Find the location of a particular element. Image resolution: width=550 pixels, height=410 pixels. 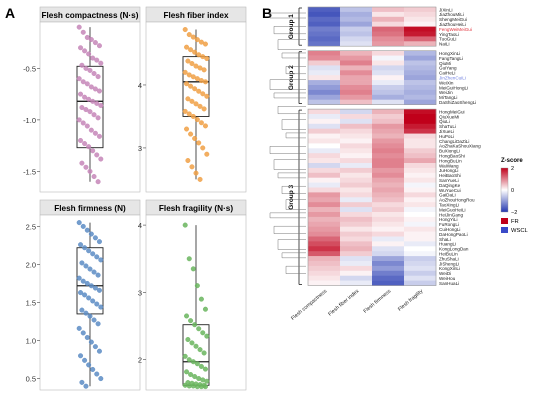

panel-title: Flesh fragility (N·s) is located at coordinates (196, 208).